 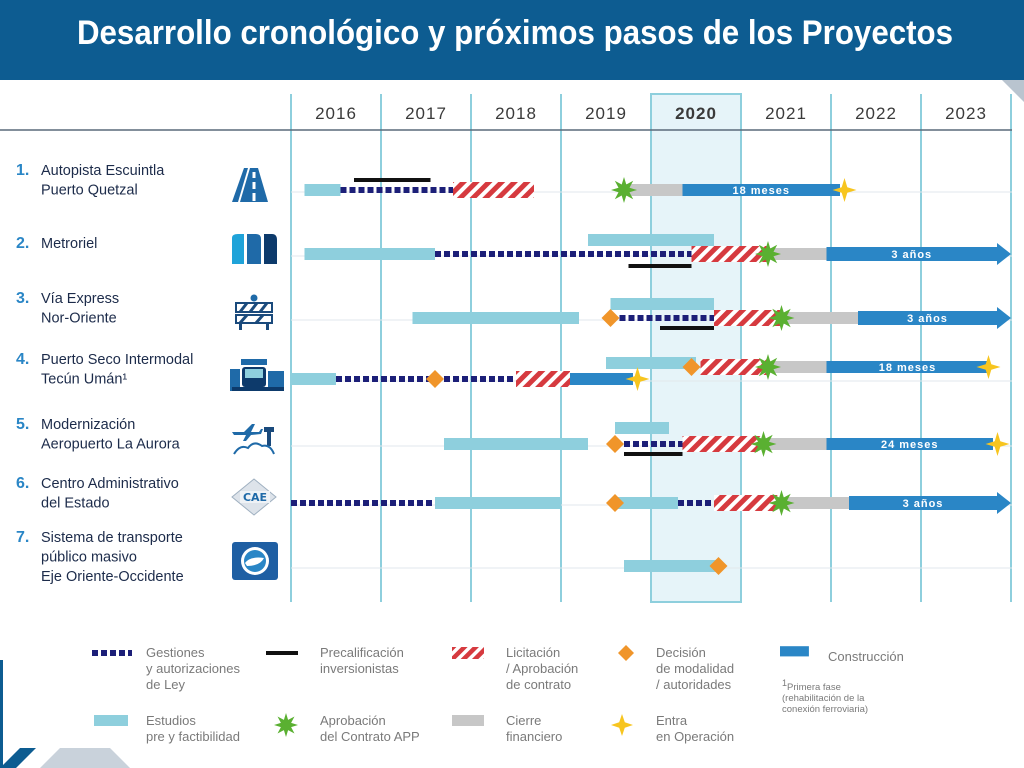 I want to click on row-number: 1., so click(x=22, y=170).